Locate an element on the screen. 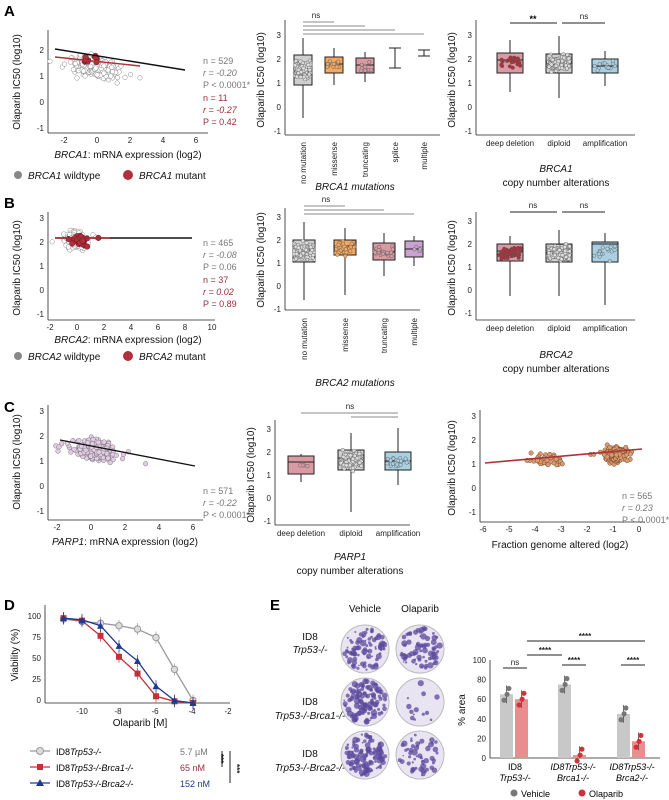  am-cat-2: truncating is located at coordinates (365, 159).